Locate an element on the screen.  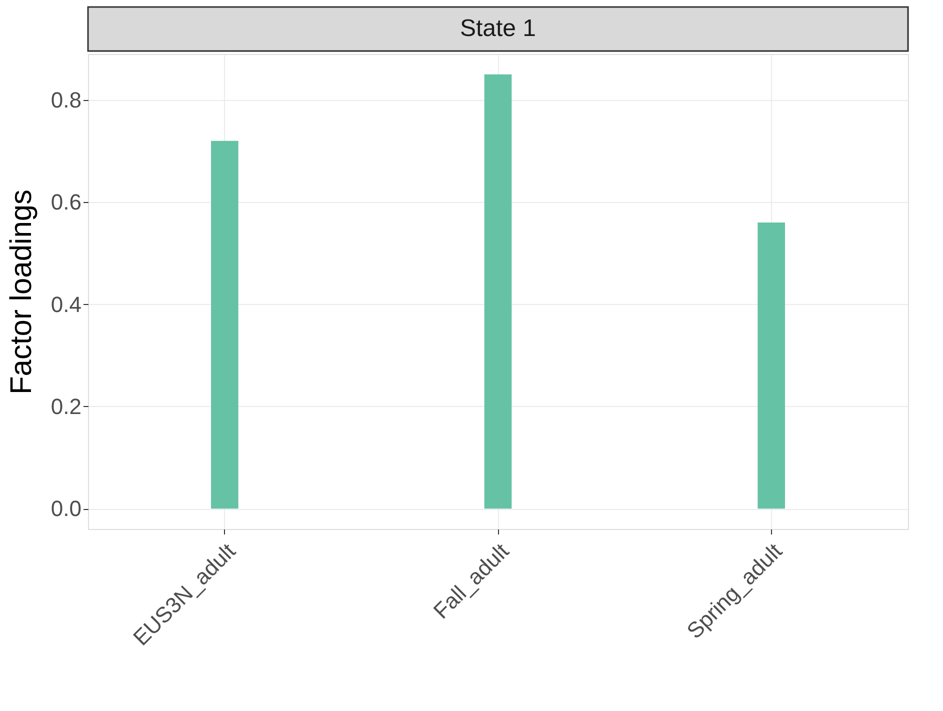
y-axis-title: Factor loadings is located at coordinates (21, 292).